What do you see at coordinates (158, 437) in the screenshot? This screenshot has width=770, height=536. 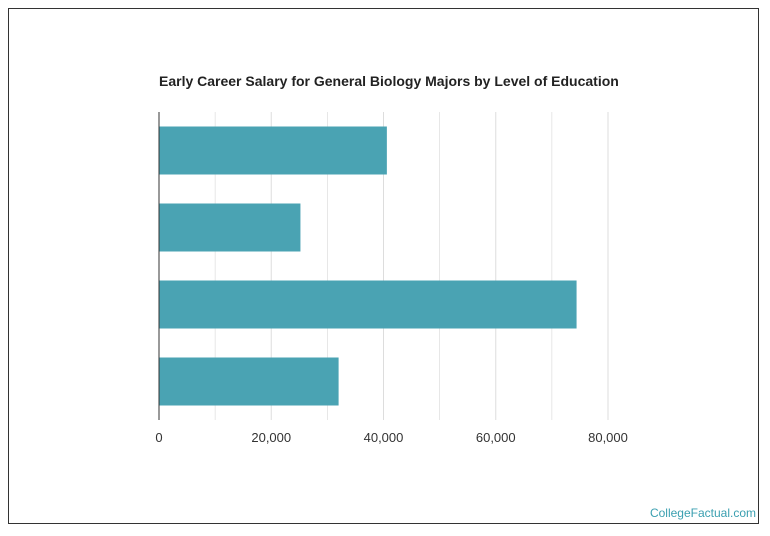 I see `x-tick-label: 0` at bounding box center [158, 437].